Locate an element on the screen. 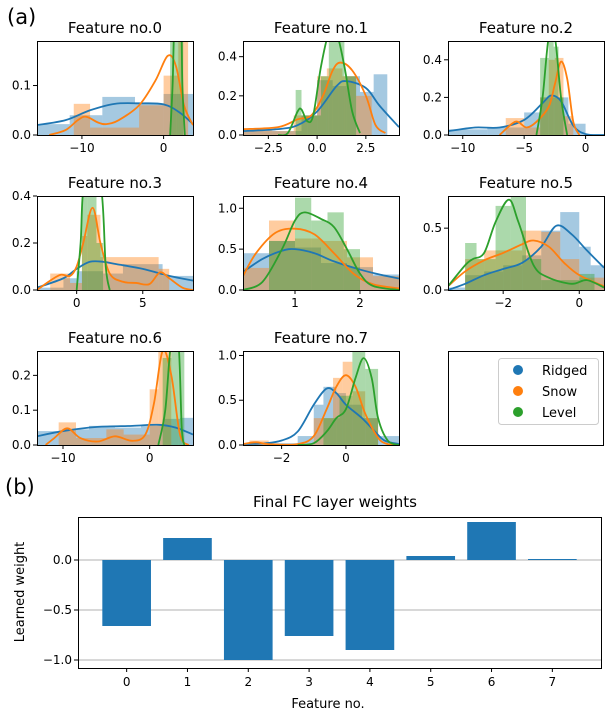 The width and height of the screenshot is (612, 714). feature-panel-3: Feature no.3 0 5 0.0 0.2 0.4 is located at coordinates (103, 242).